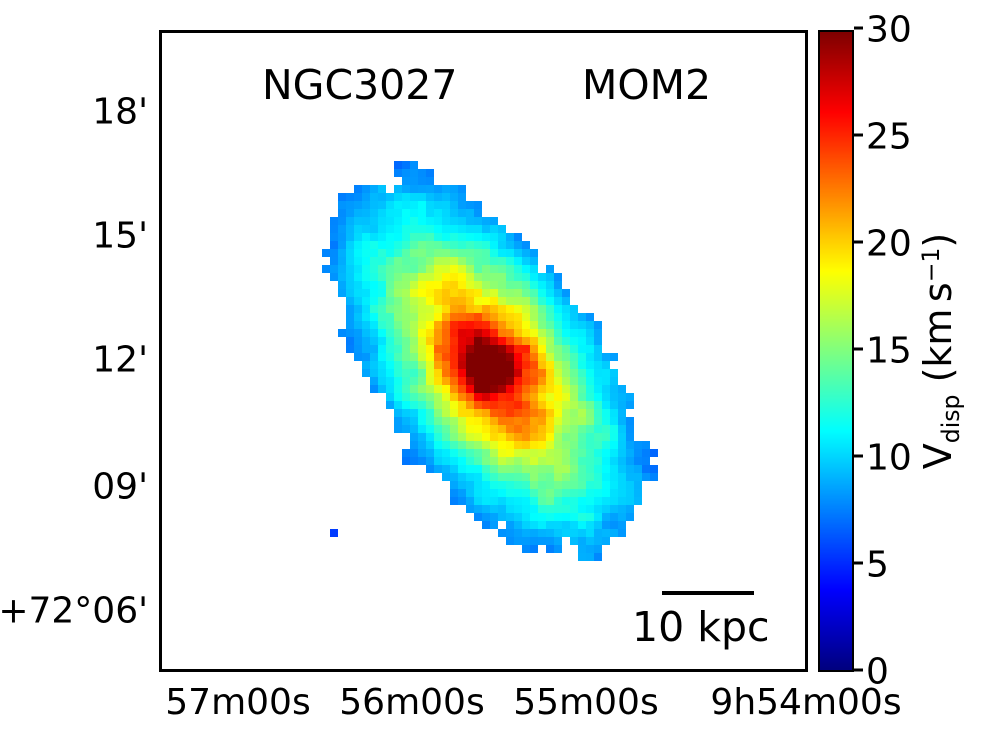 This screenshot has width=991, height=742. I want to click on cbar-label-units-s: s, so click(938, 292).